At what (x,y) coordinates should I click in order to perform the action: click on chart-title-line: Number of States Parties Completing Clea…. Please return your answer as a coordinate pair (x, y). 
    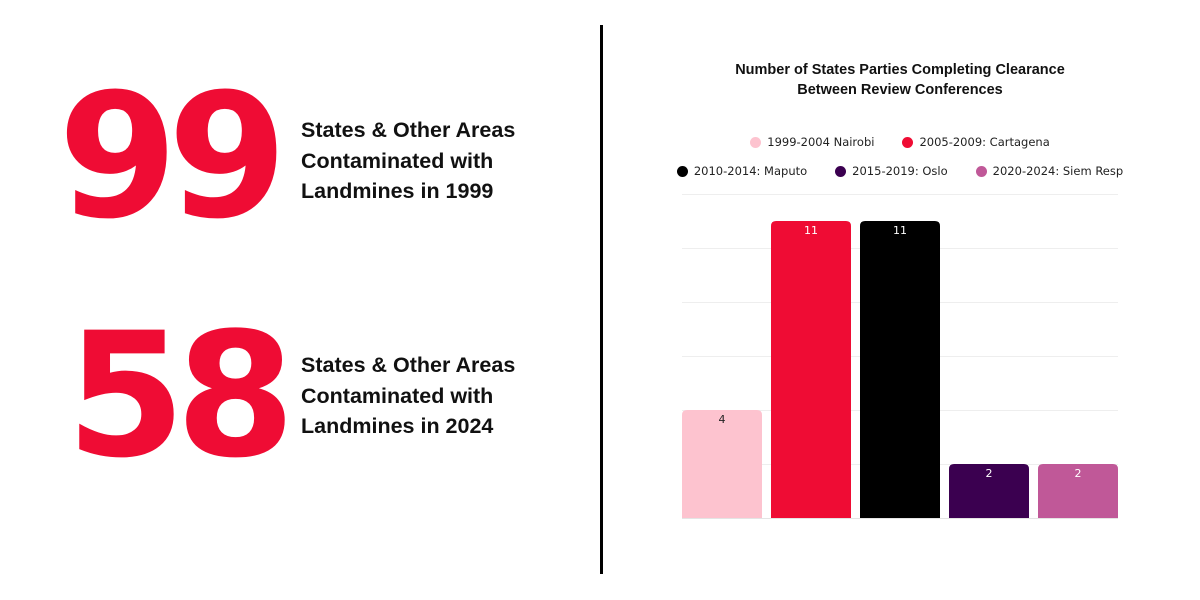
    Looking at the image, I should click on (900, 70).